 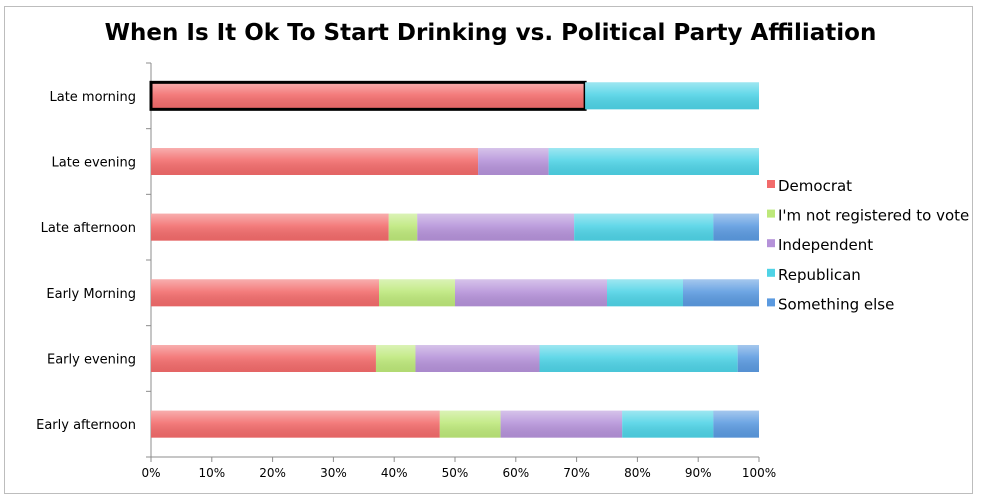 What do you see at coordinates (815, 186) in the screenshot?
I see `legend-label: Democrat` at bounding box center [815, 186].